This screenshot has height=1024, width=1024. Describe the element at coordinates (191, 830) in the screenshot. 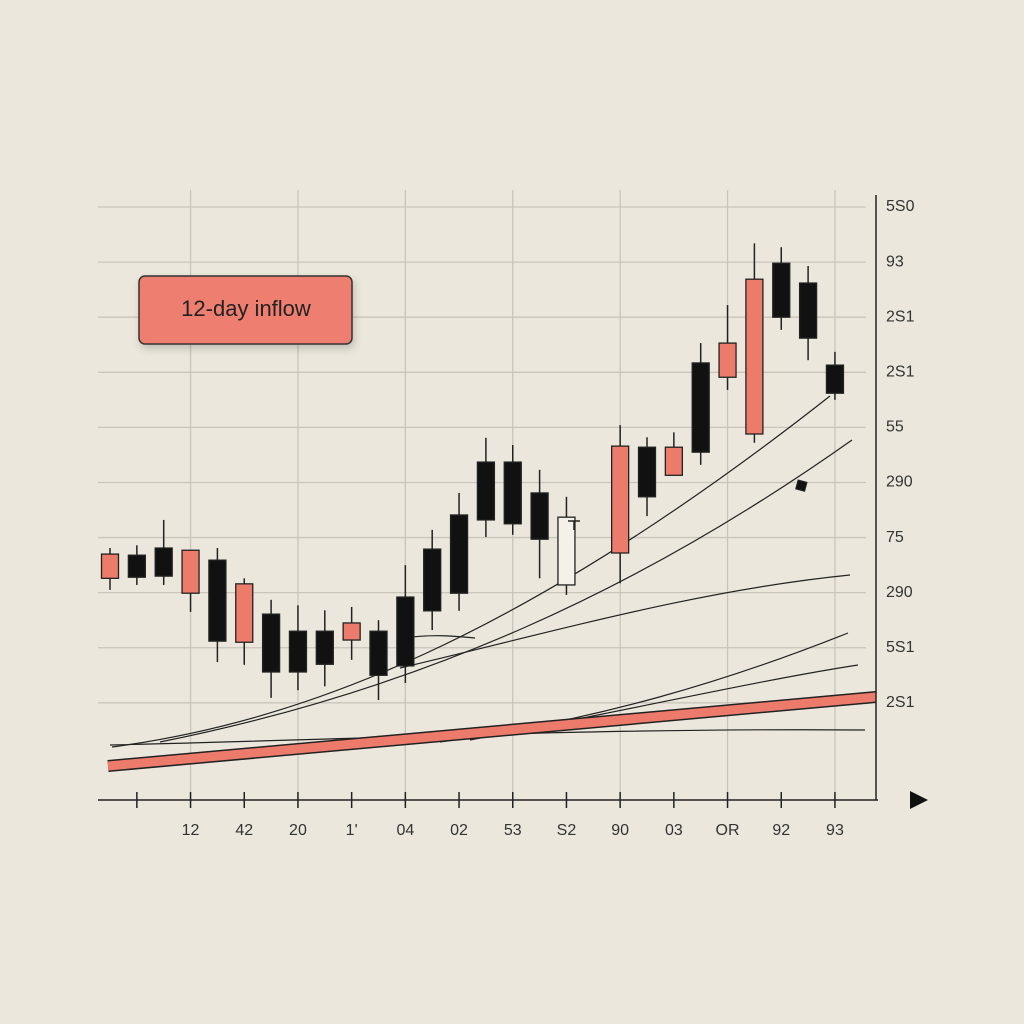

I see `x-tick-label: 12` at that location.